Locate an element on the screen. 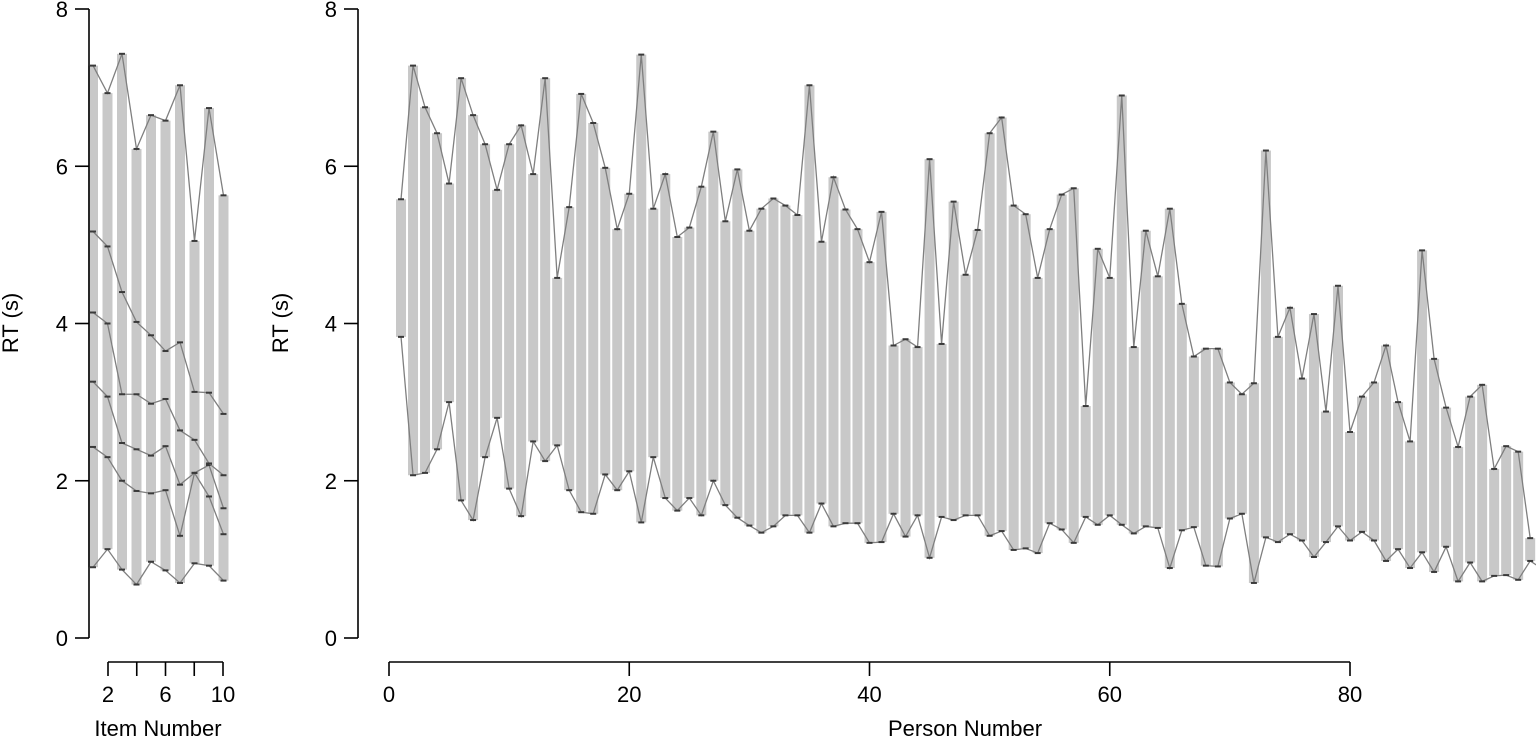 Image resolution: width=1536 pixels, height=745 pixels. person-y-tick-label: 0 is located at coordinates (331, 638).